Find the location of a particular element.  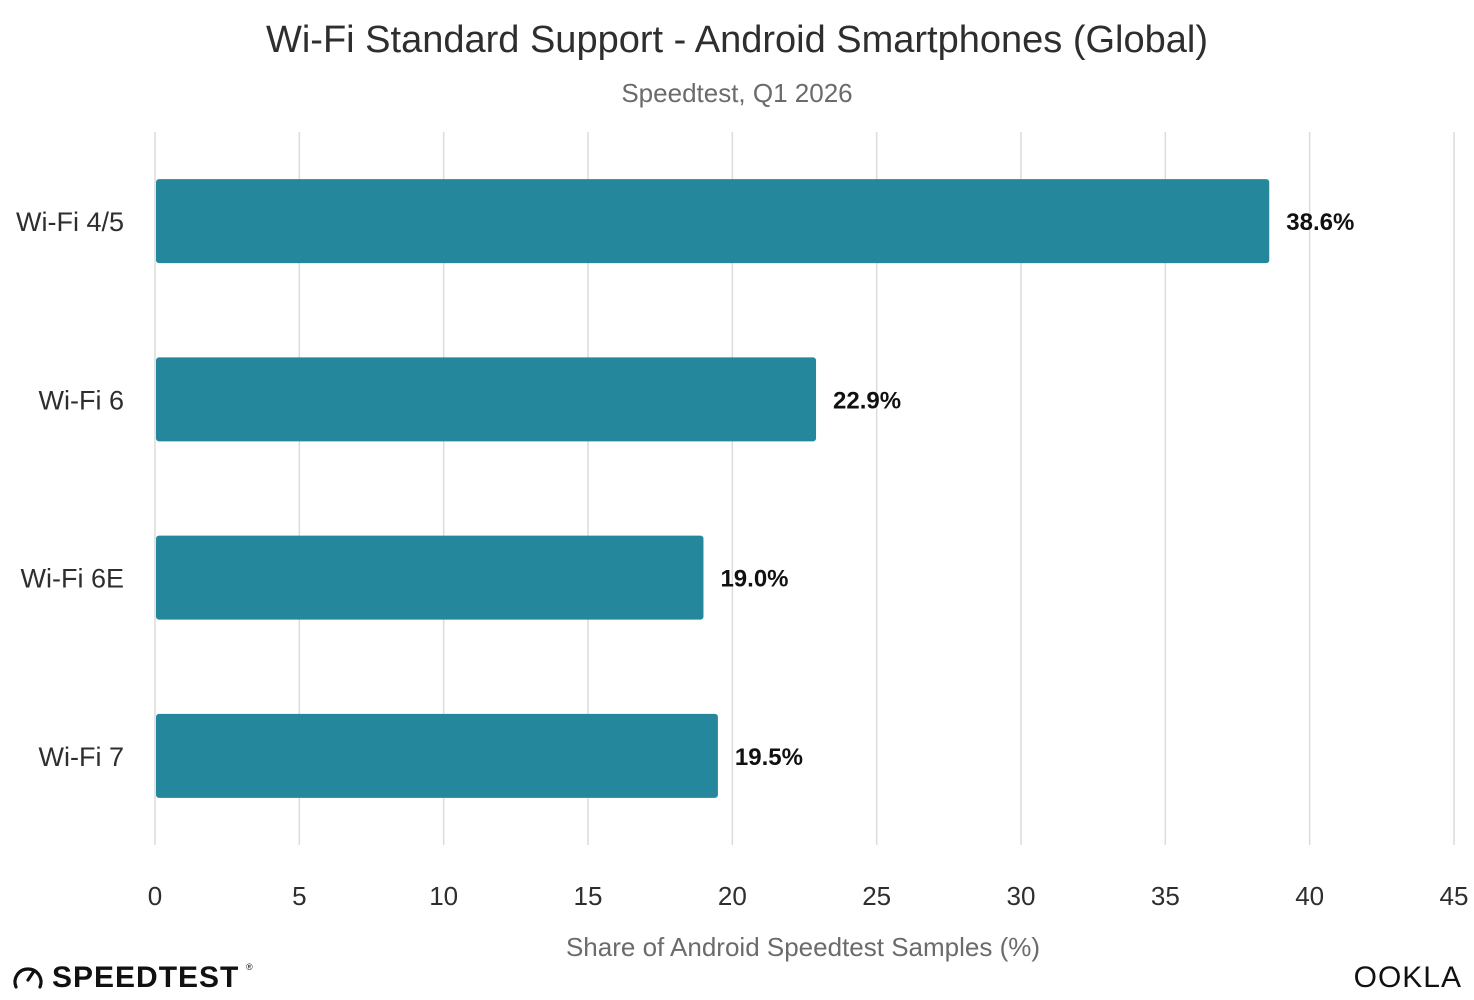

speedtest-logo: SPEEDTEST ® is located at coordinates (133, 977).